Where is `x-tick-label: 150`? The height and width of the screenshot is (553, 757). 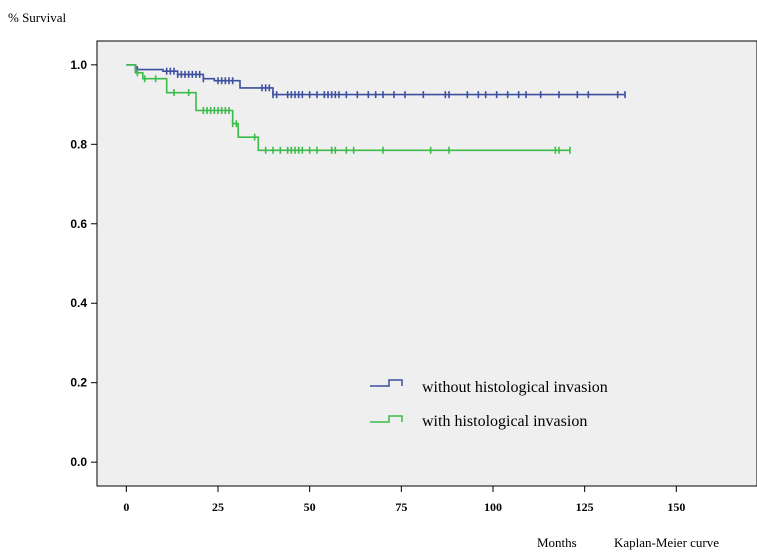
x-tick-label: 150 is located at coordinates (676, 507).